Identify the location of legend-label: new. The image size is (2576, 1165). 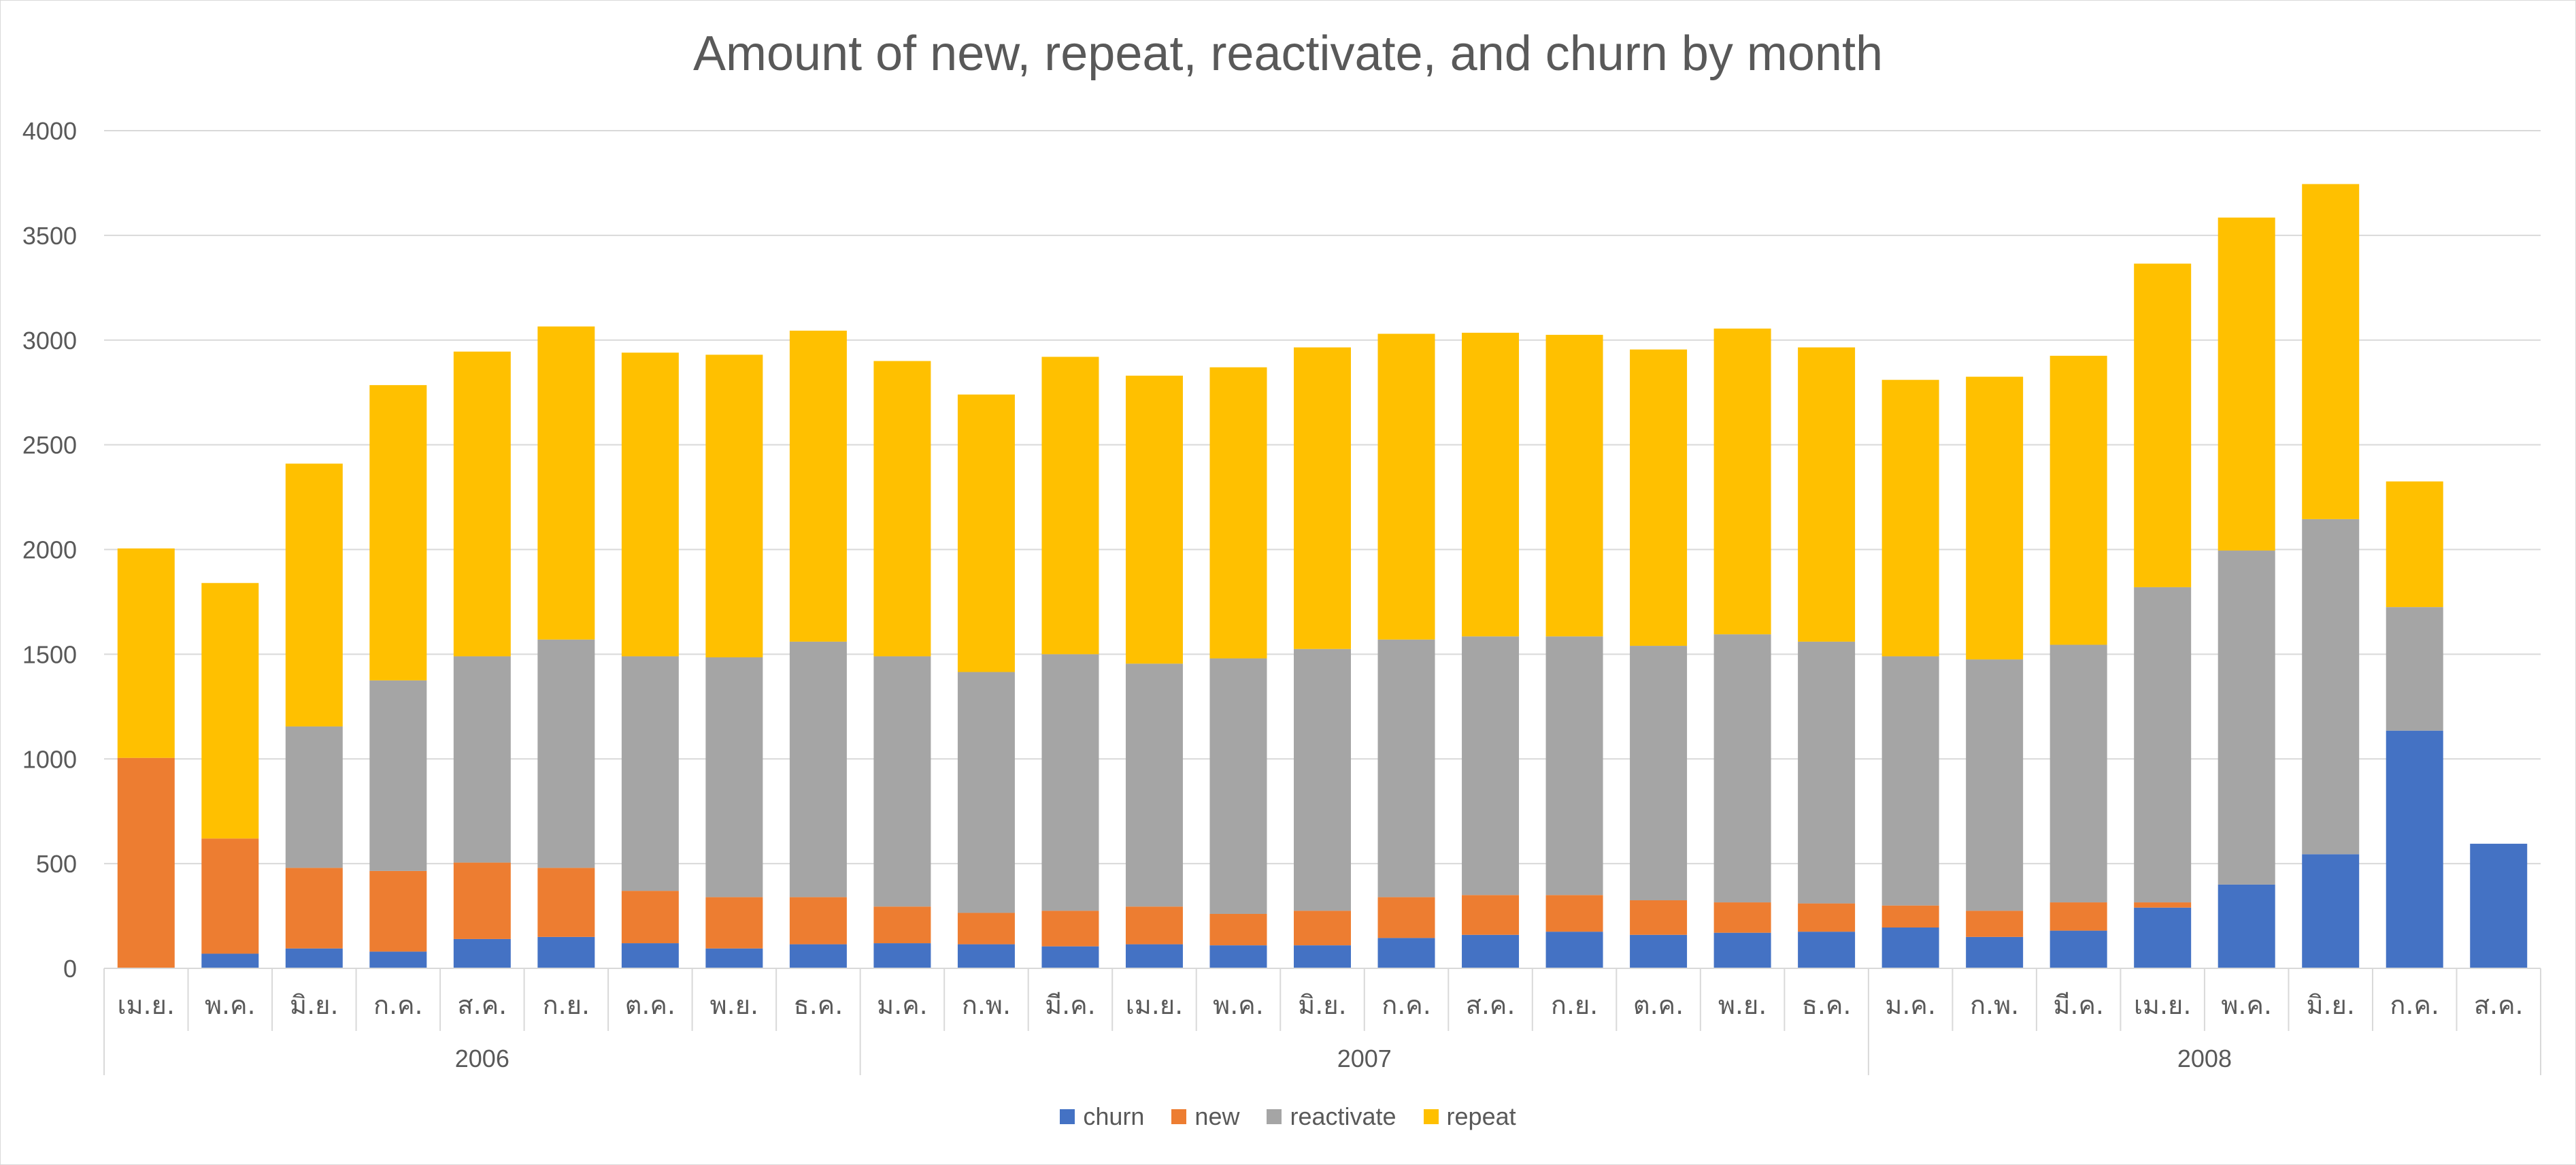
(1217, 1116).